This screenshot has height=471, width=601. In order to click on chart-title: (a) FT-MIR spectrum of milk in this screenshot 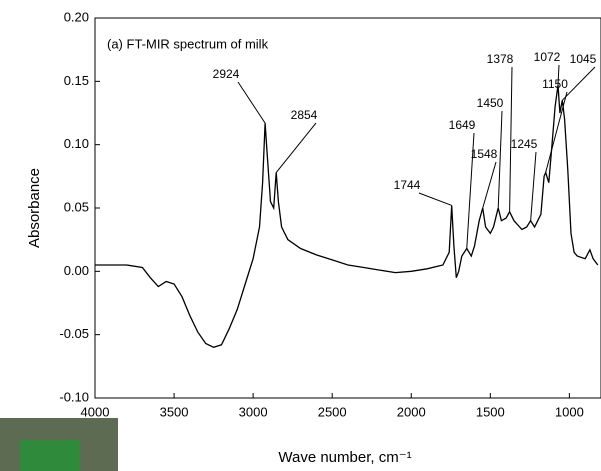, I will do `click(188, 43)`.